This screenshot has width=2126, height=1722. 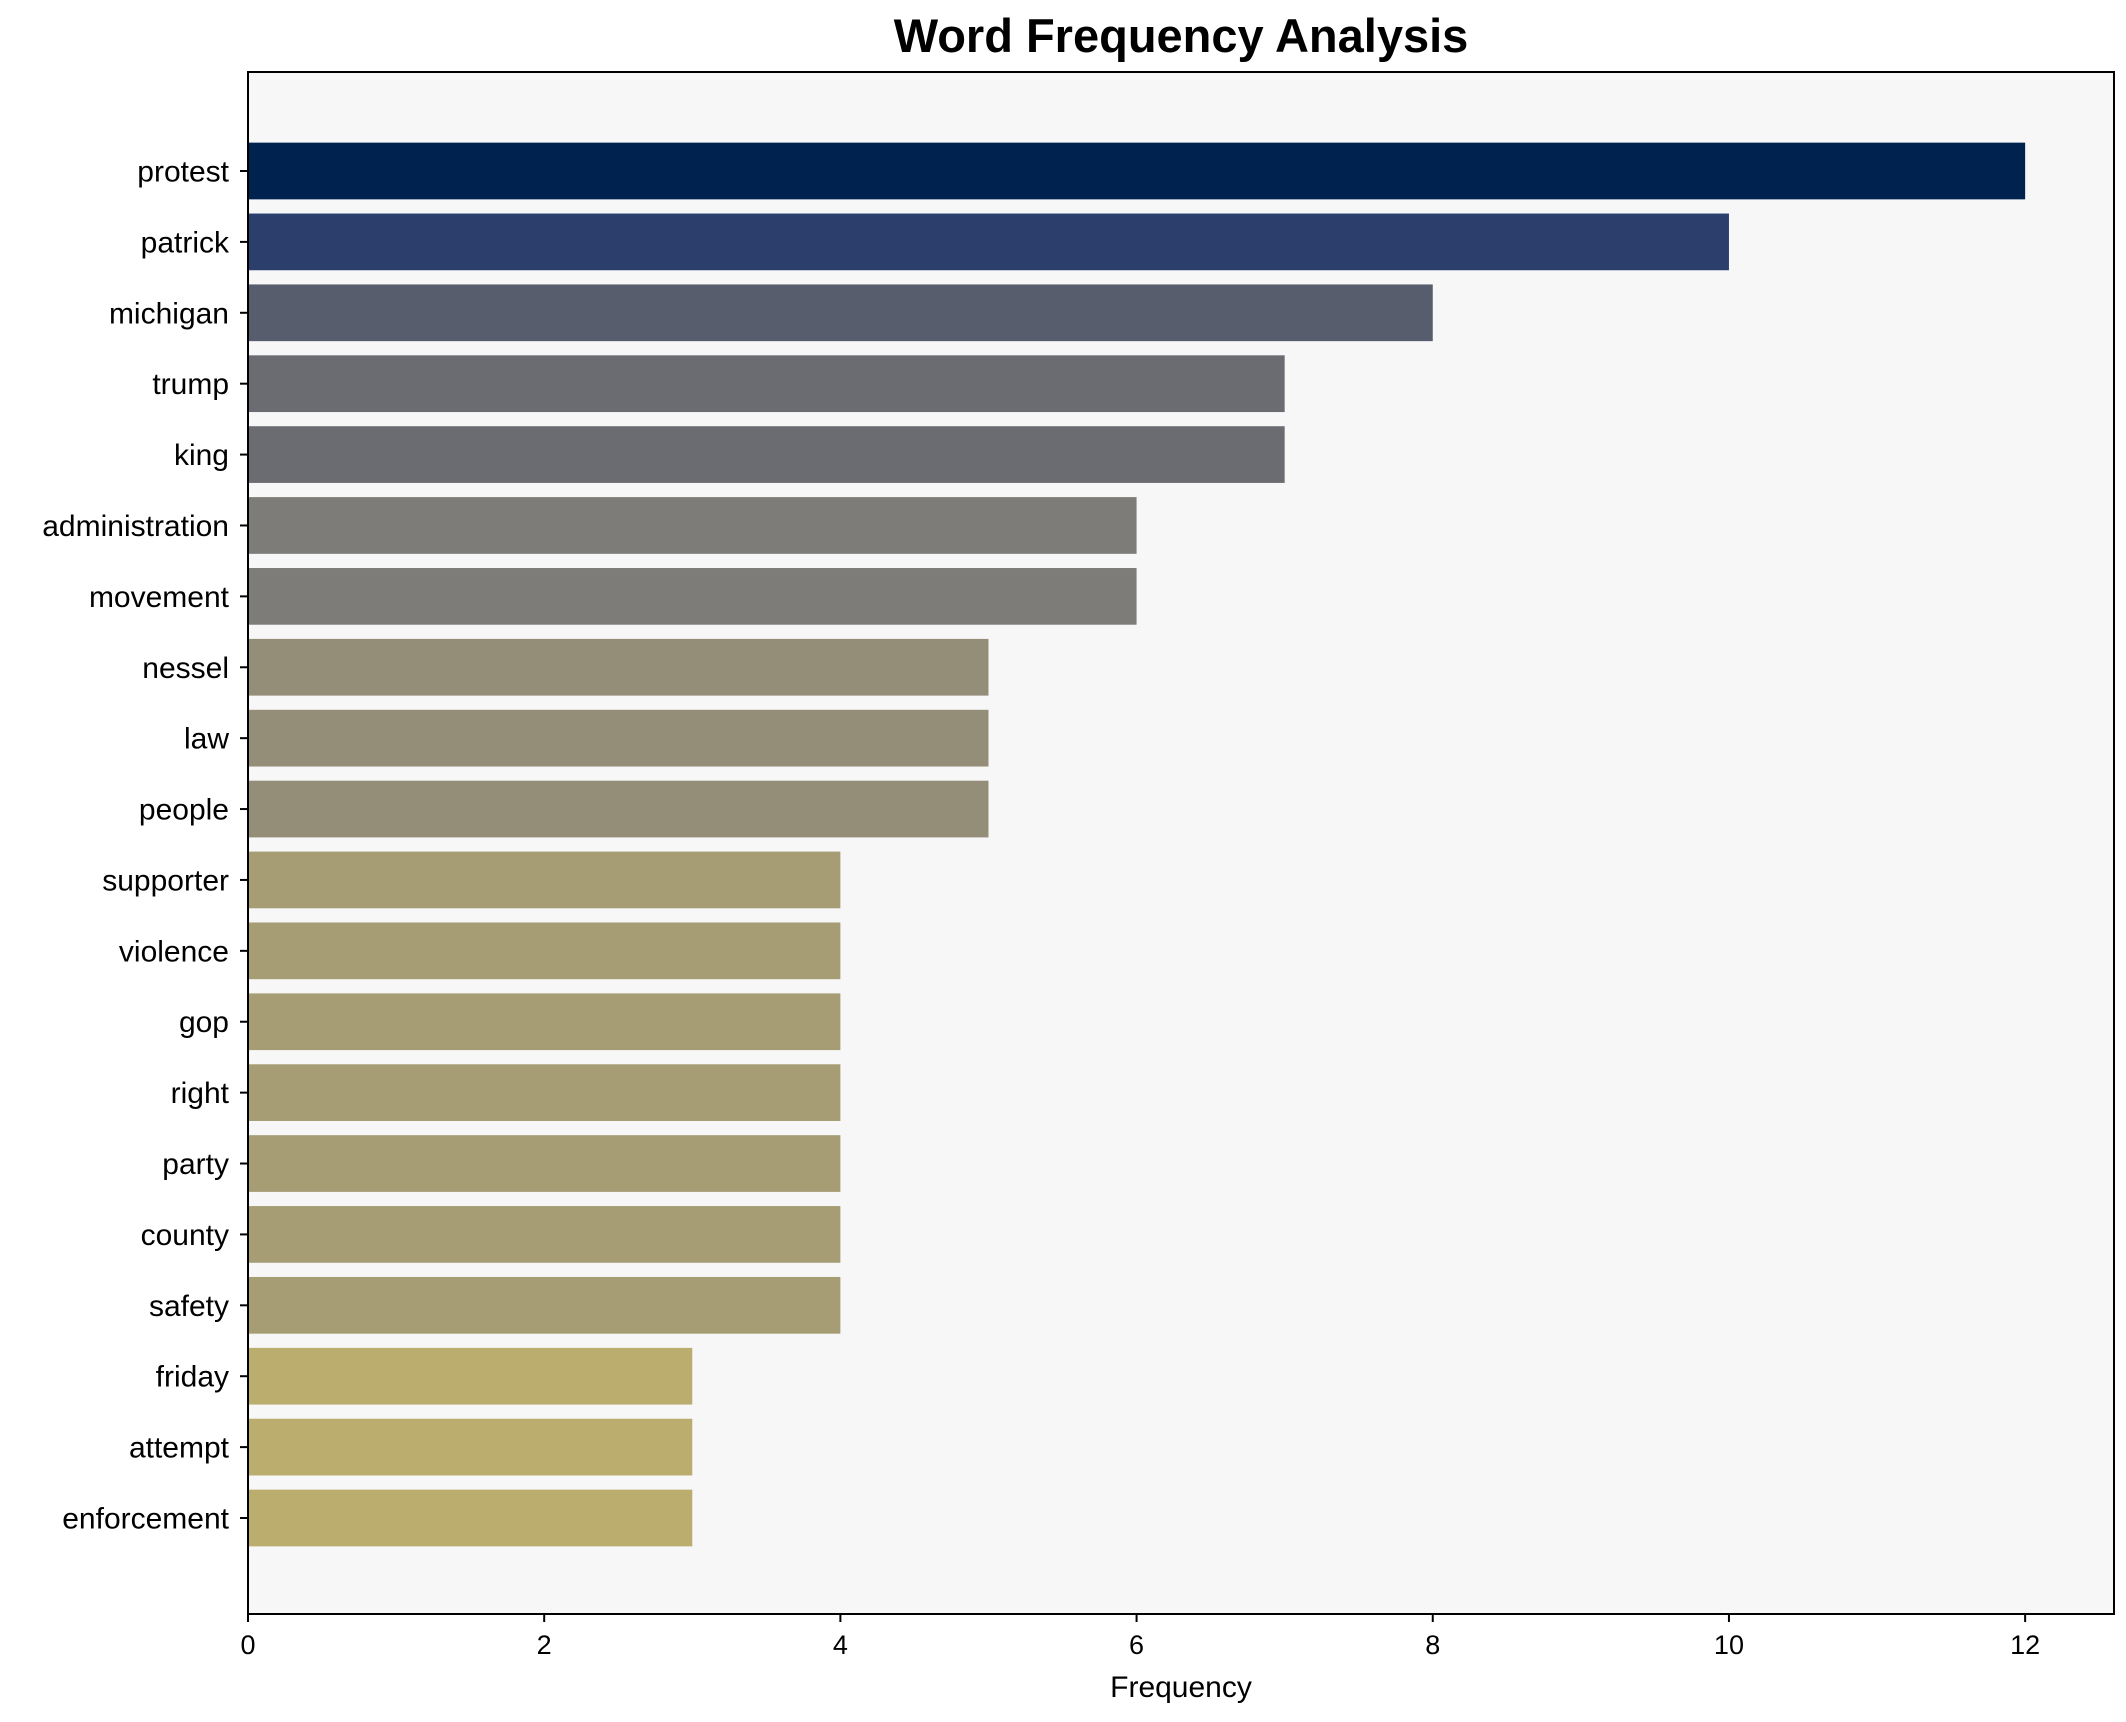 What do you see at coordinates (169, 313) in the screenshot?
I see `y-tick-label: michigan` at bounding box center [169, 313].